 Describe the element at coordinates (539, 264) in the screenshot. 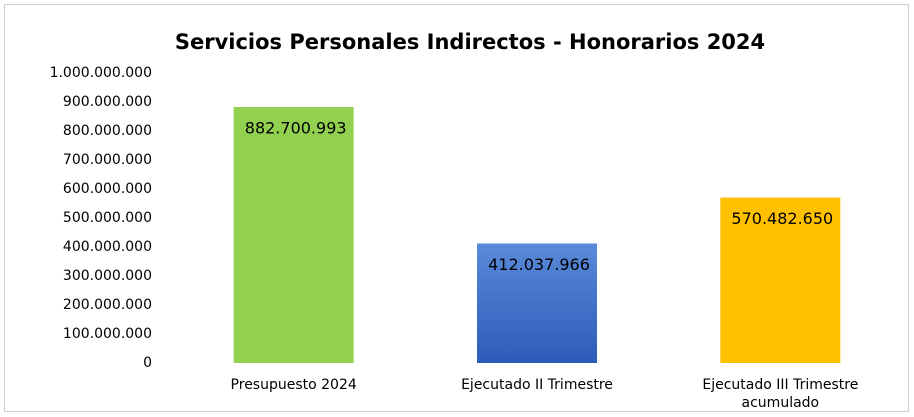

I see `data-label: 412.037.966` at that location.